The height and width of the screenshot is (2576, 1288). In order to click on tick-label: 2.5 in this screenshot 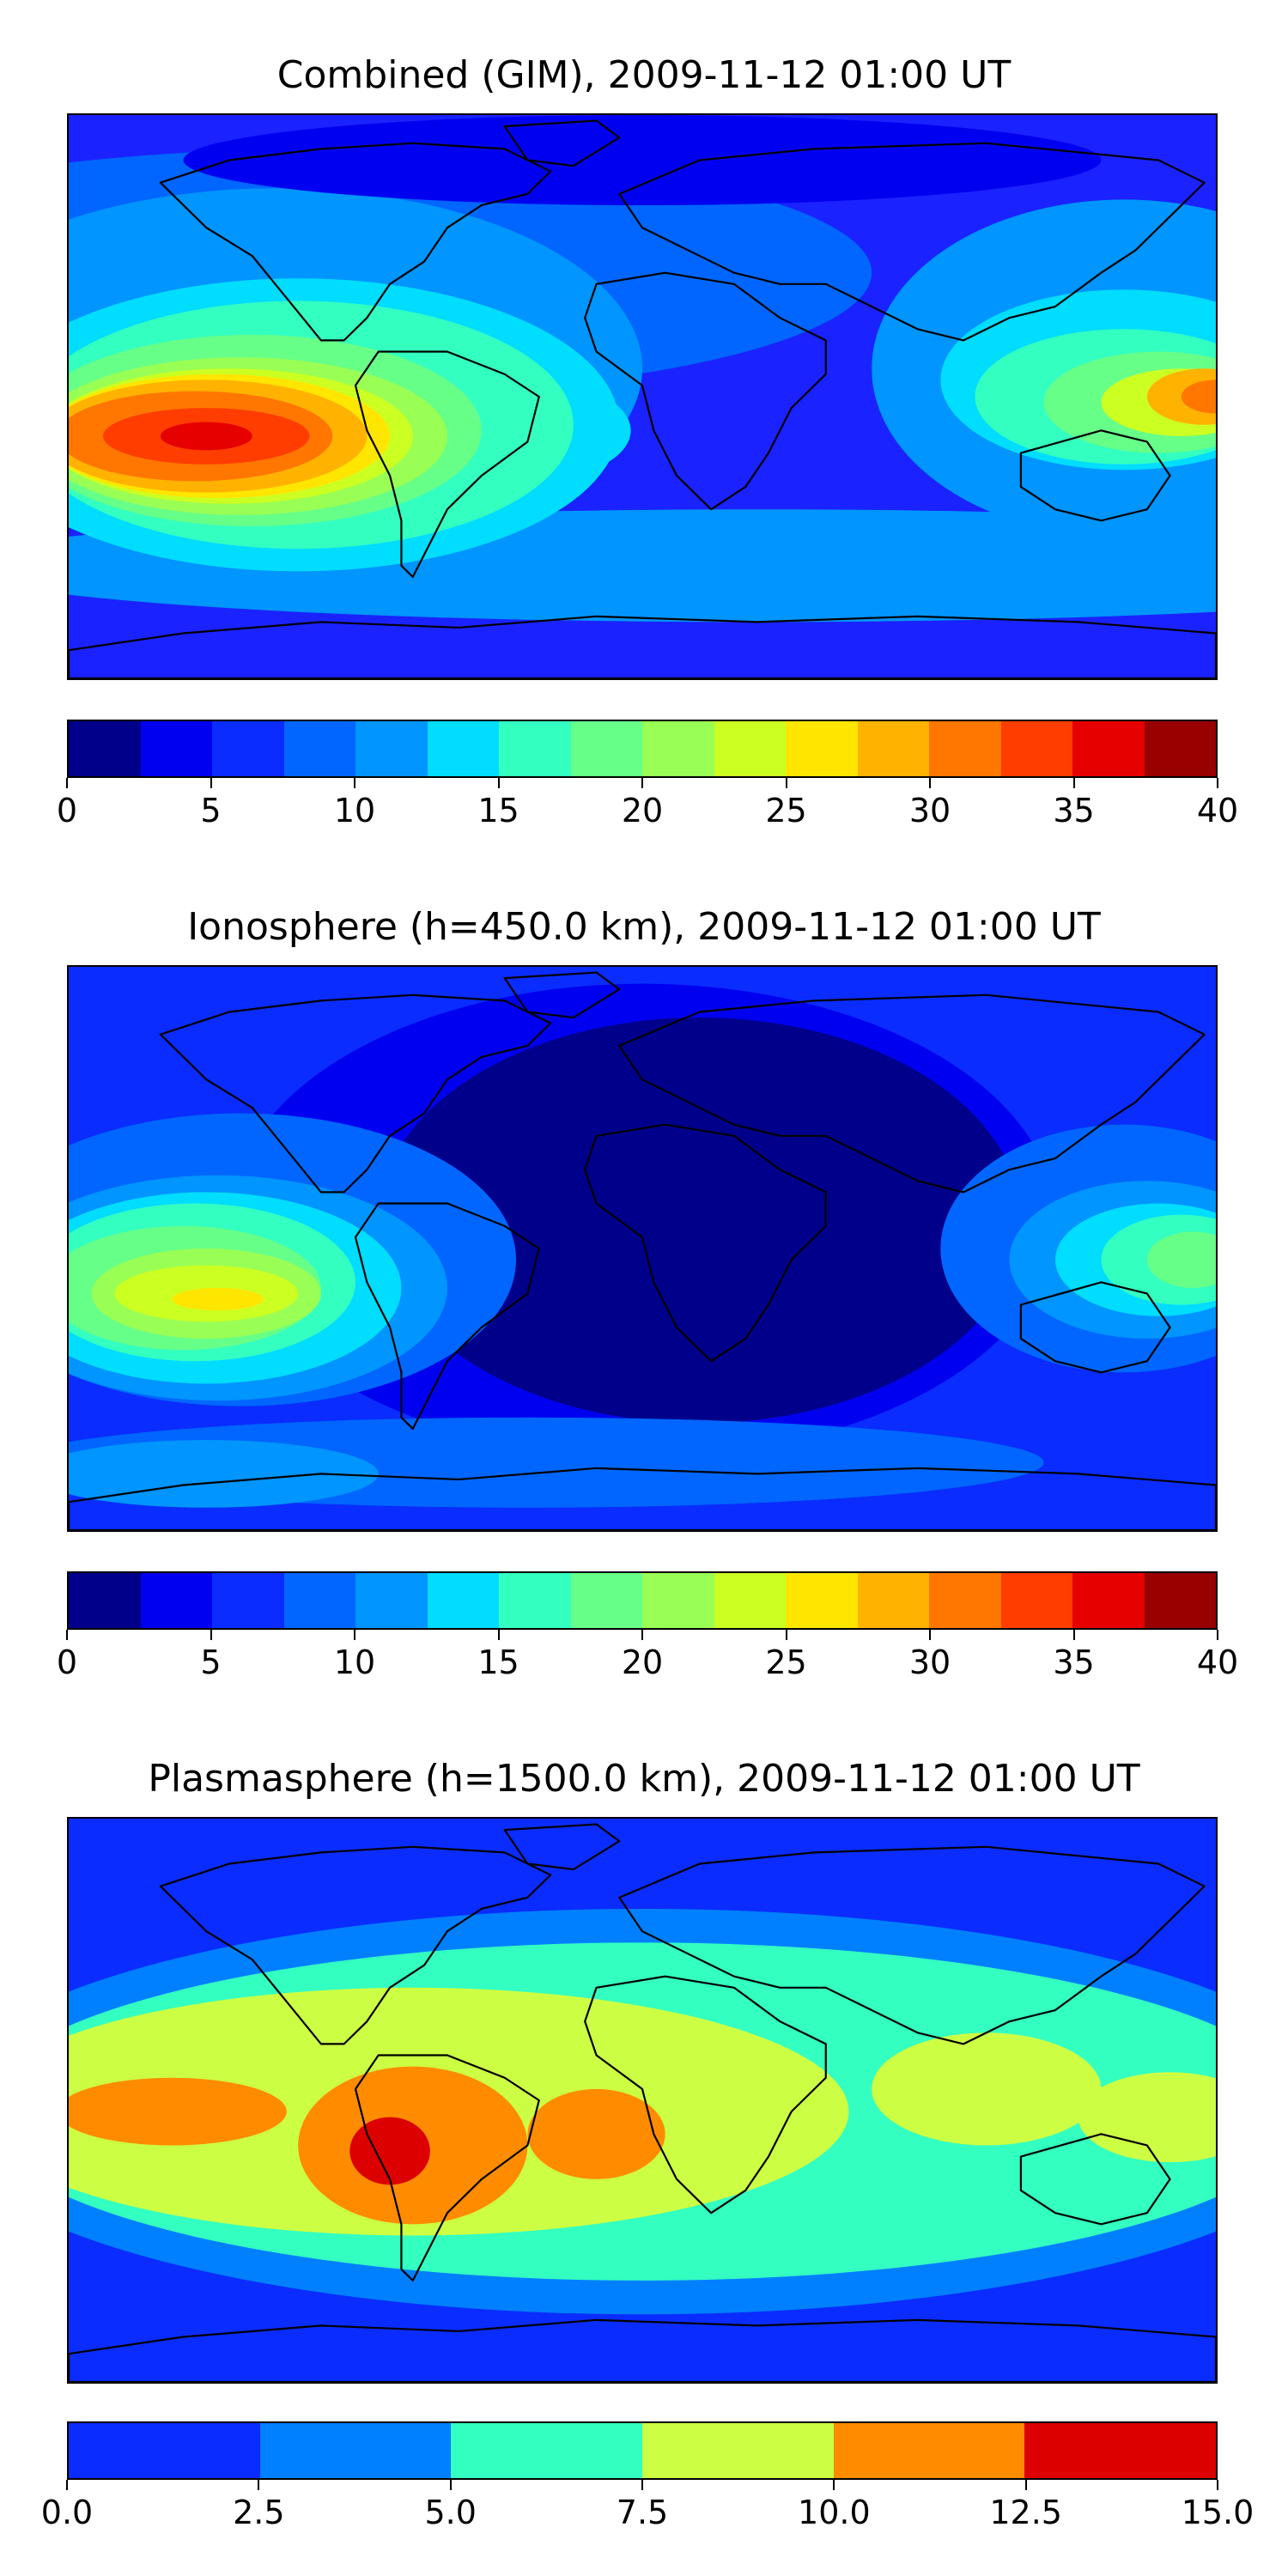, I will do `click(259, 2513)`.